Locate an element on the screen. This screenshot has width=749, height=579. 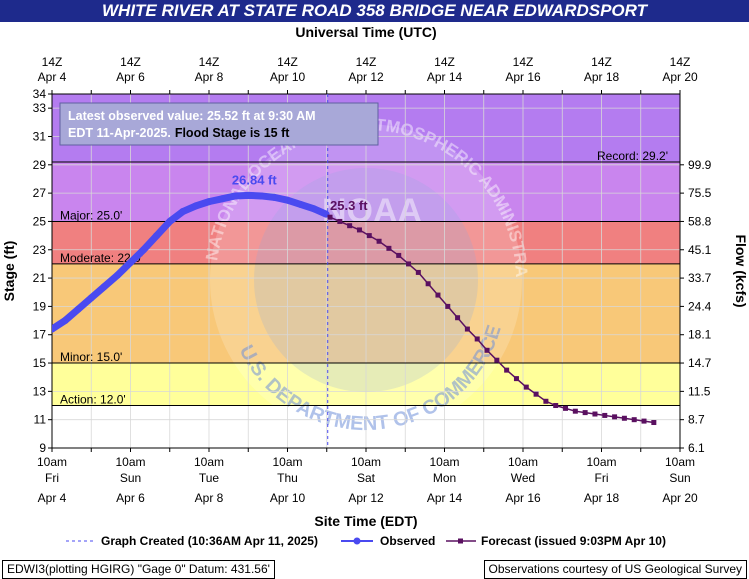
x-bottom-label-14-2: Apr 18 is located at coordinates (602, 498).